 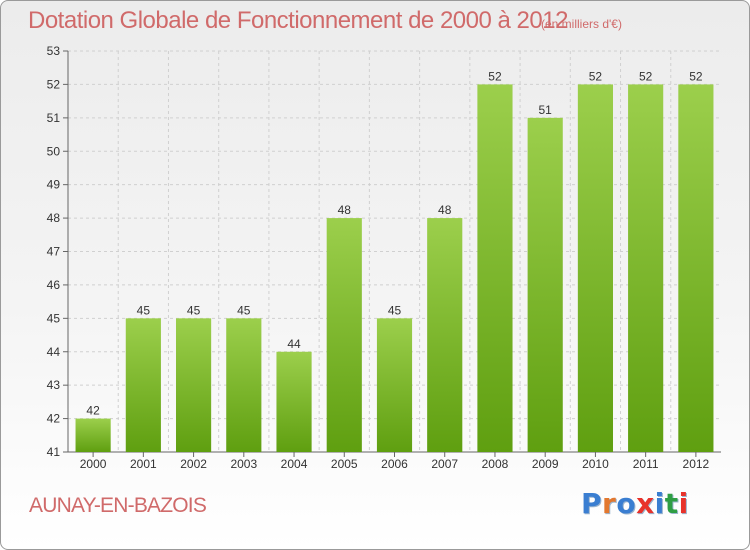 What do you see at coordinates (444, 464) in the screenshot?
I see `x-tick-label: 2007` at bounding box center [444, 464].